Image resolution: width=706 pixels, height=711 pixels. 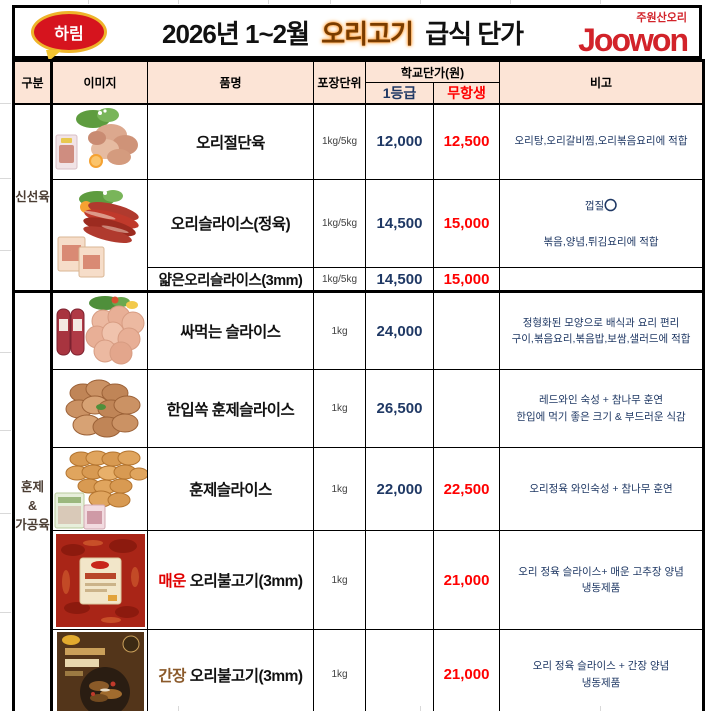 What do you see at coordinates (399, 330) in the screenshot?
I see `price-grade1: 24,000` at bounding box center [399, 330].